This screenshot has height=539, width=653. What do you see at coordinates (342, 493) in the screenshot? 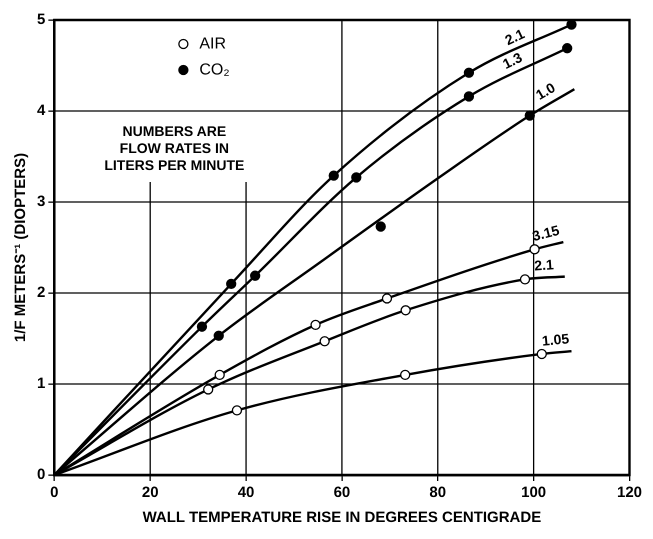
I see `x-tick-label: 60` at bounding box center [342, 493].